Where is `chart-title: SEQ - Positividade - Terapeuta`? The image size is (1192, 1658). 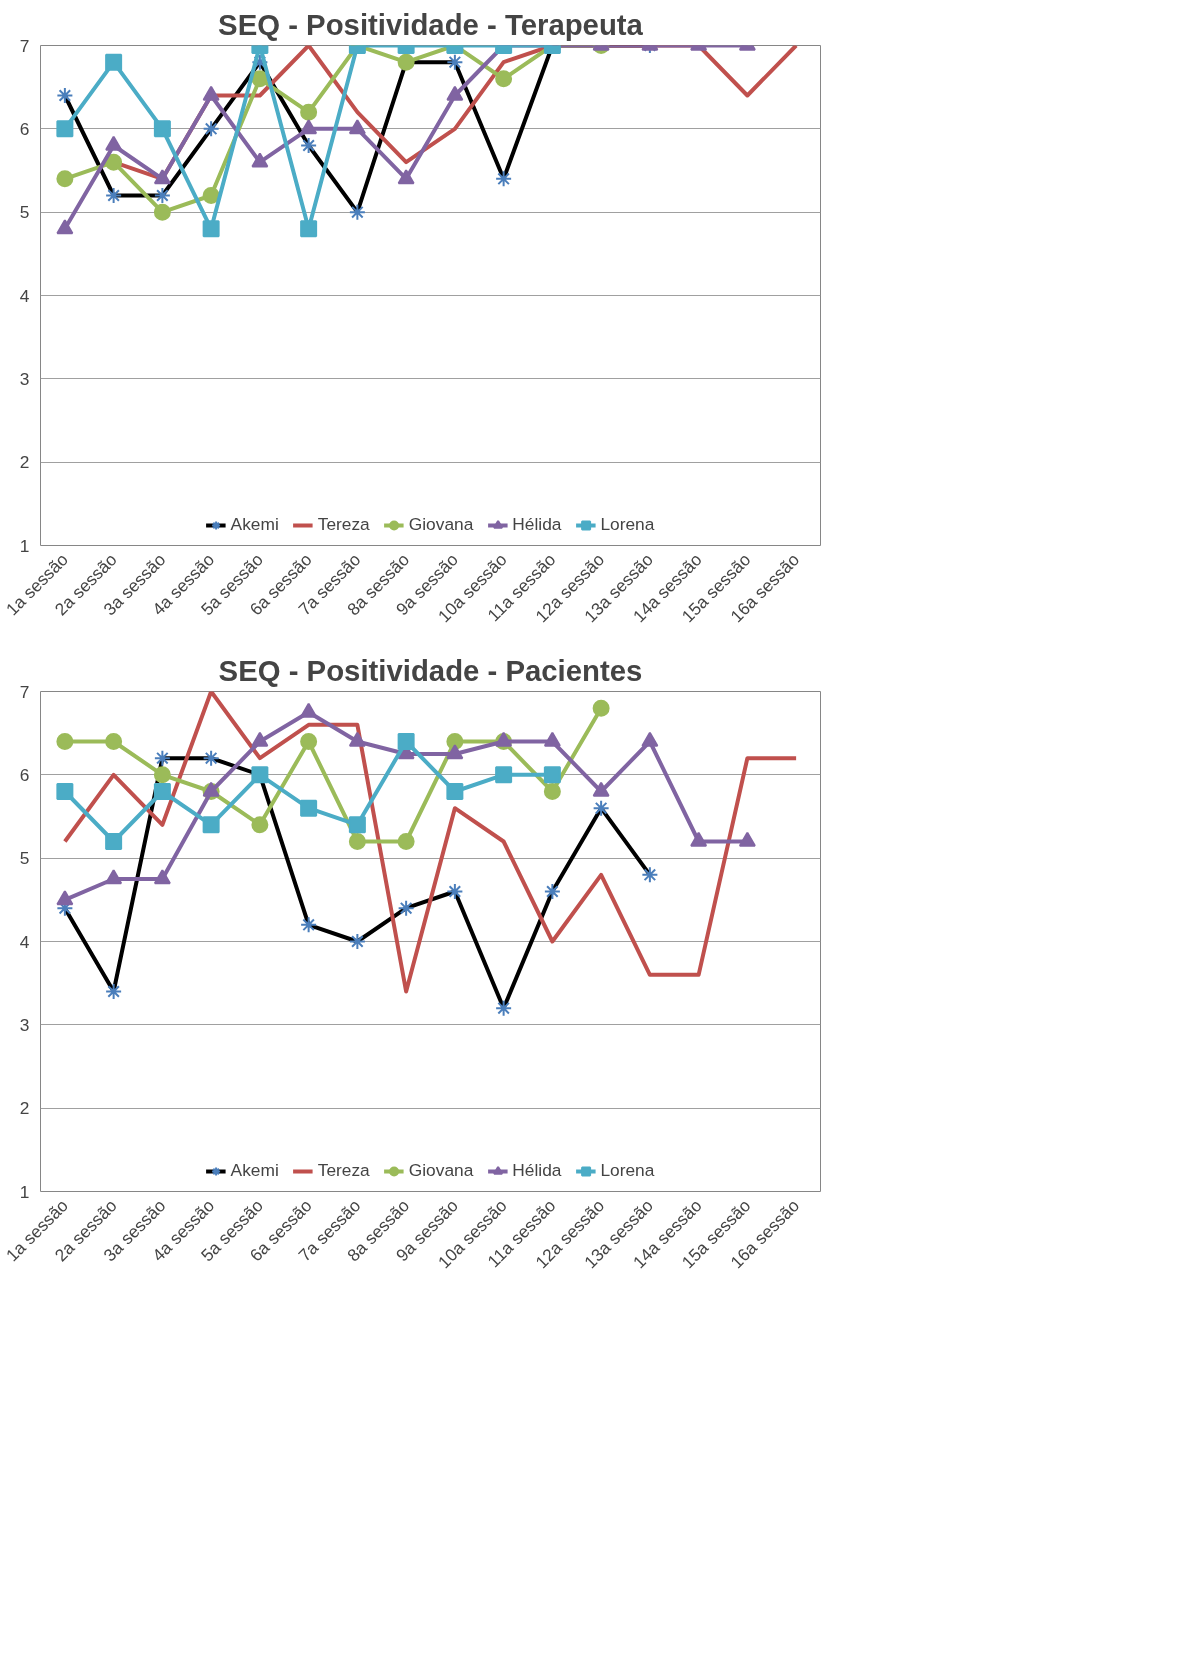
chart-title: SEQ - Positividade - Terapeuta is located at coordinates (431, 24).